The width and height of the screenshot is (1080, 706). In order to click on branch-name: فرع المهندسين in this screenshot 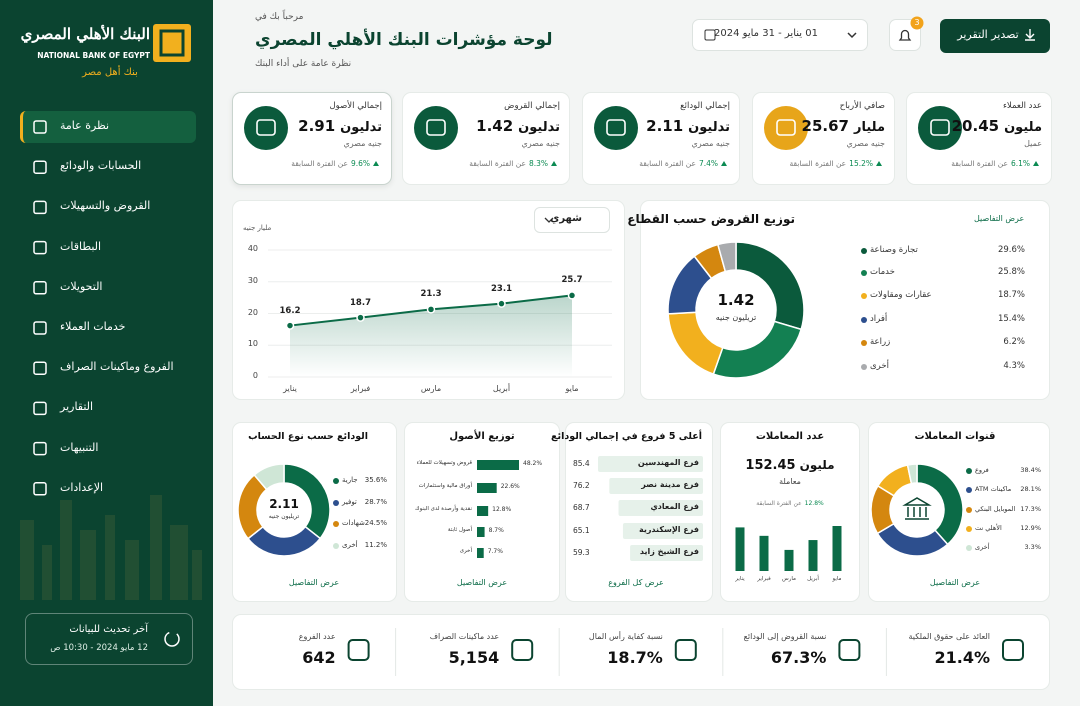, I will do `click(668, 462)`.